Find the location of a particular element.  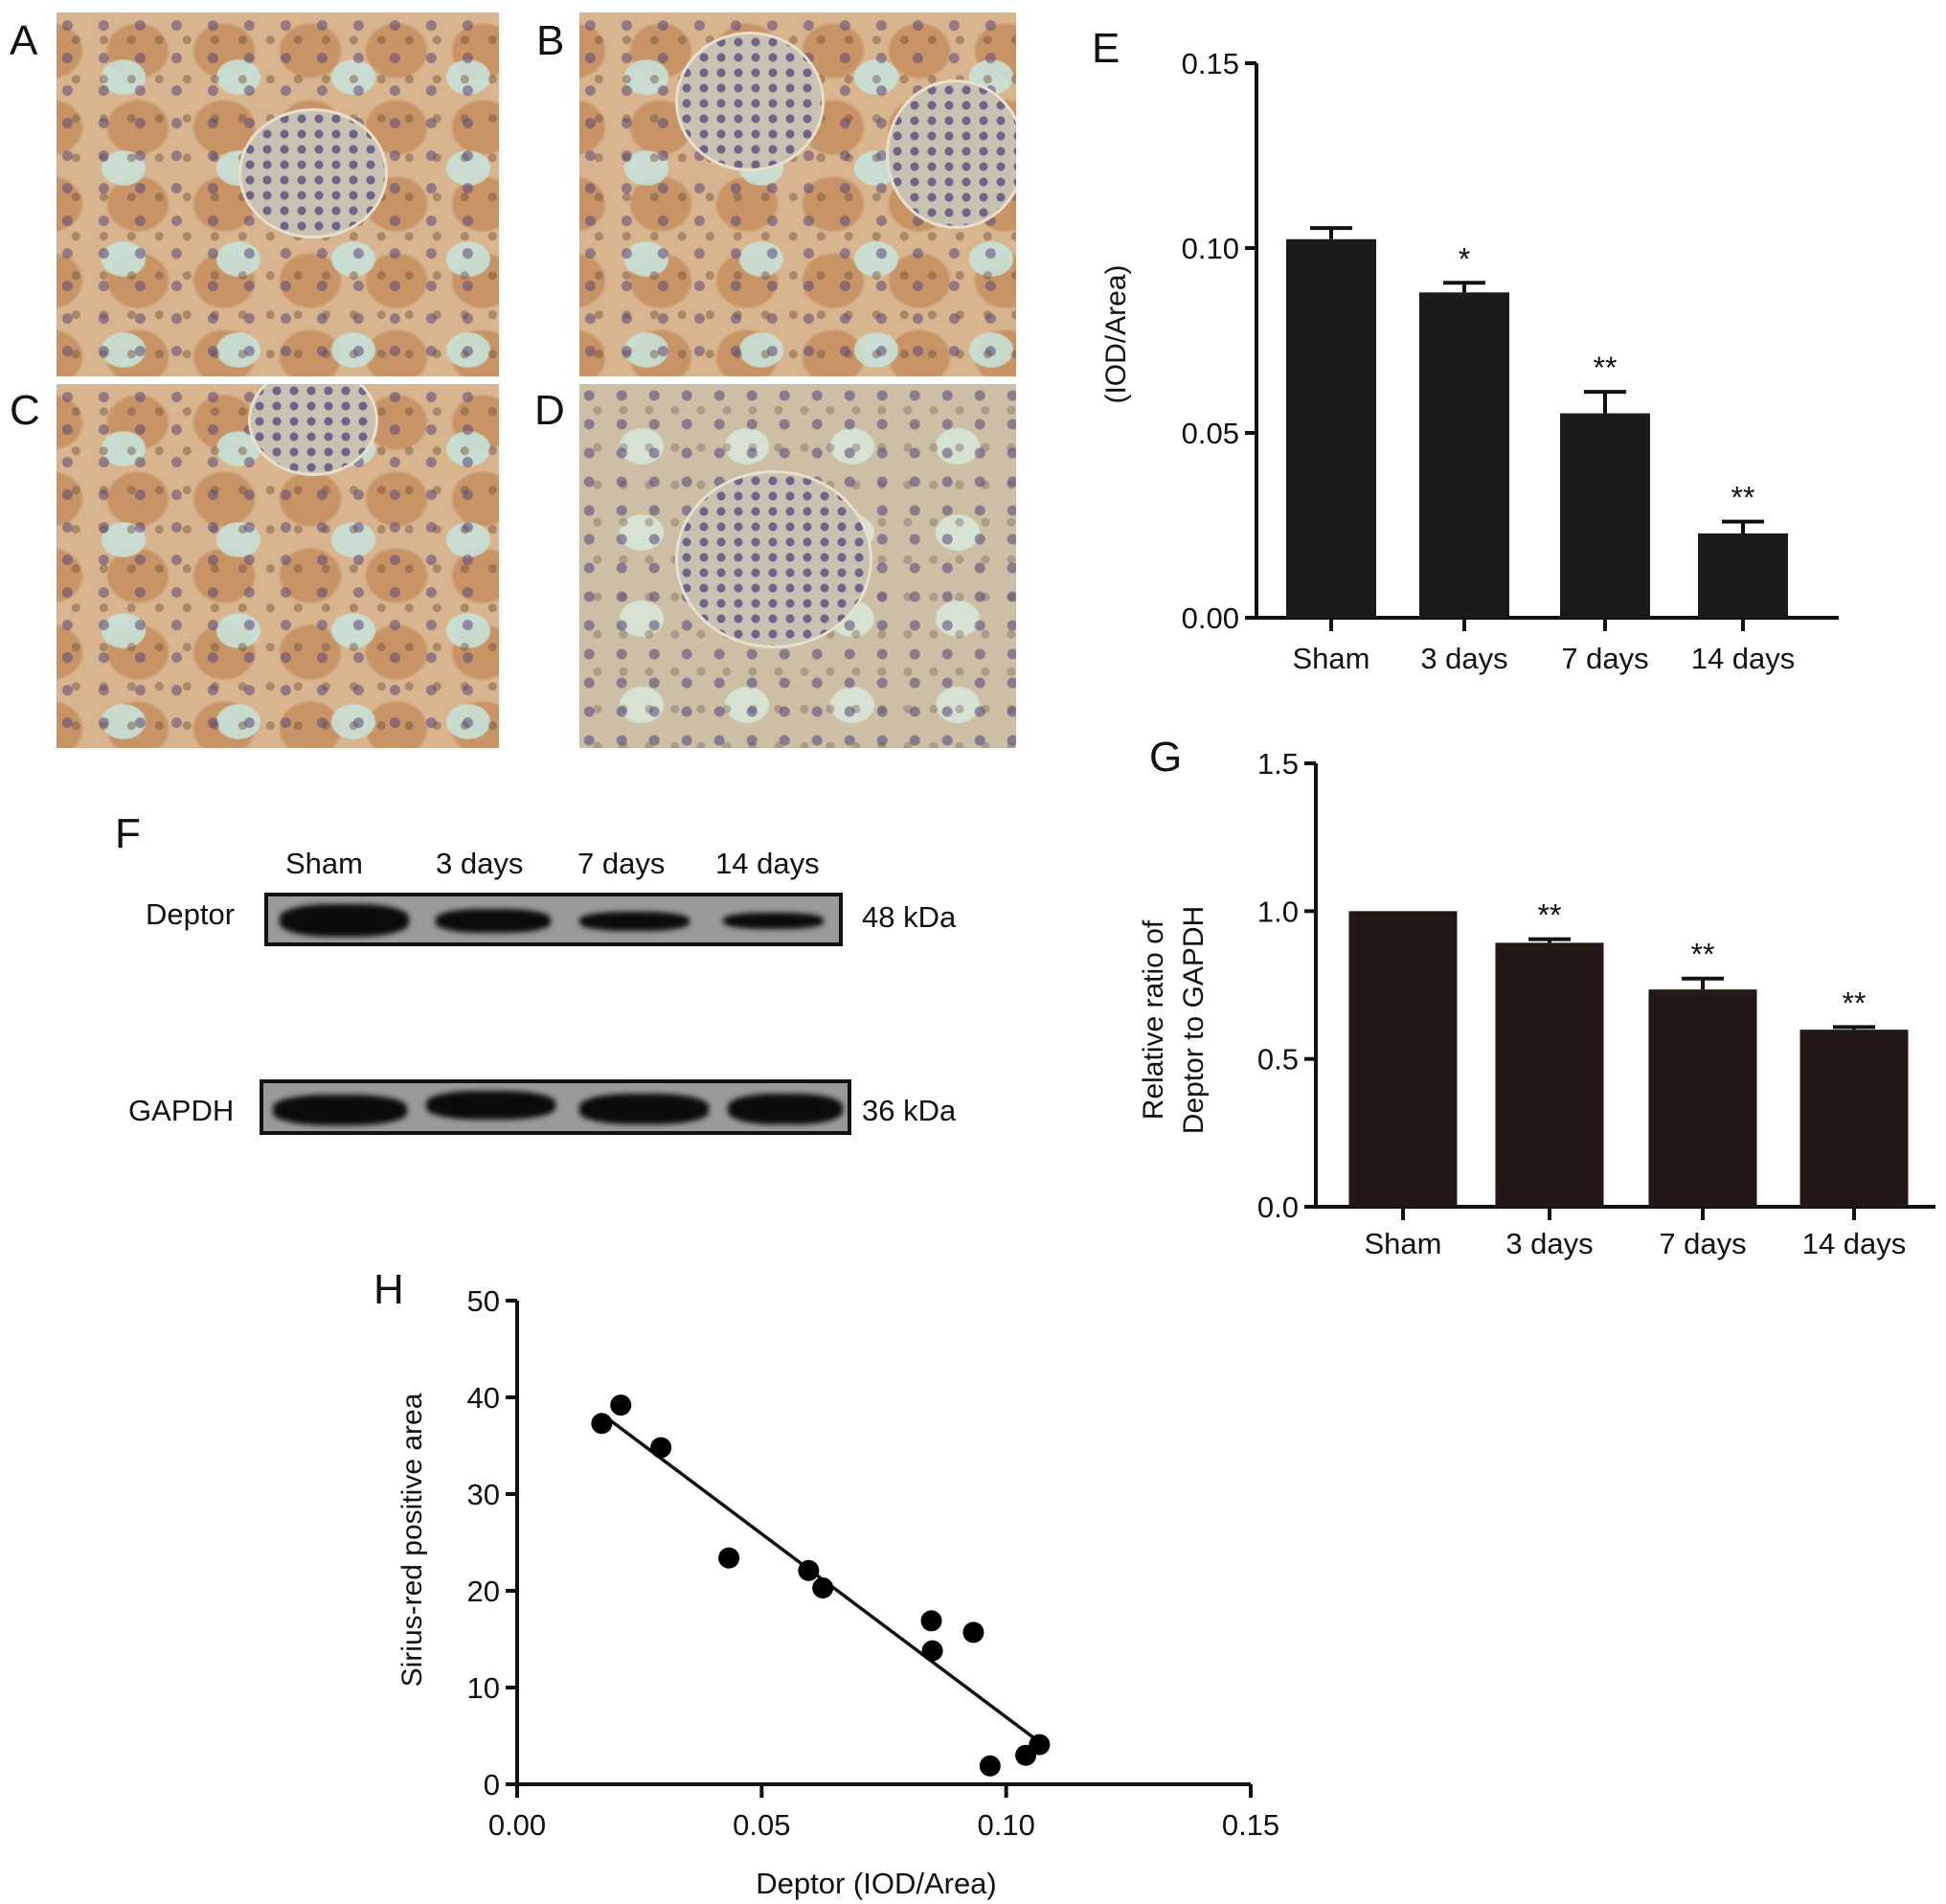

y-tick-label: 30 is located at coordinates (483, 1494).